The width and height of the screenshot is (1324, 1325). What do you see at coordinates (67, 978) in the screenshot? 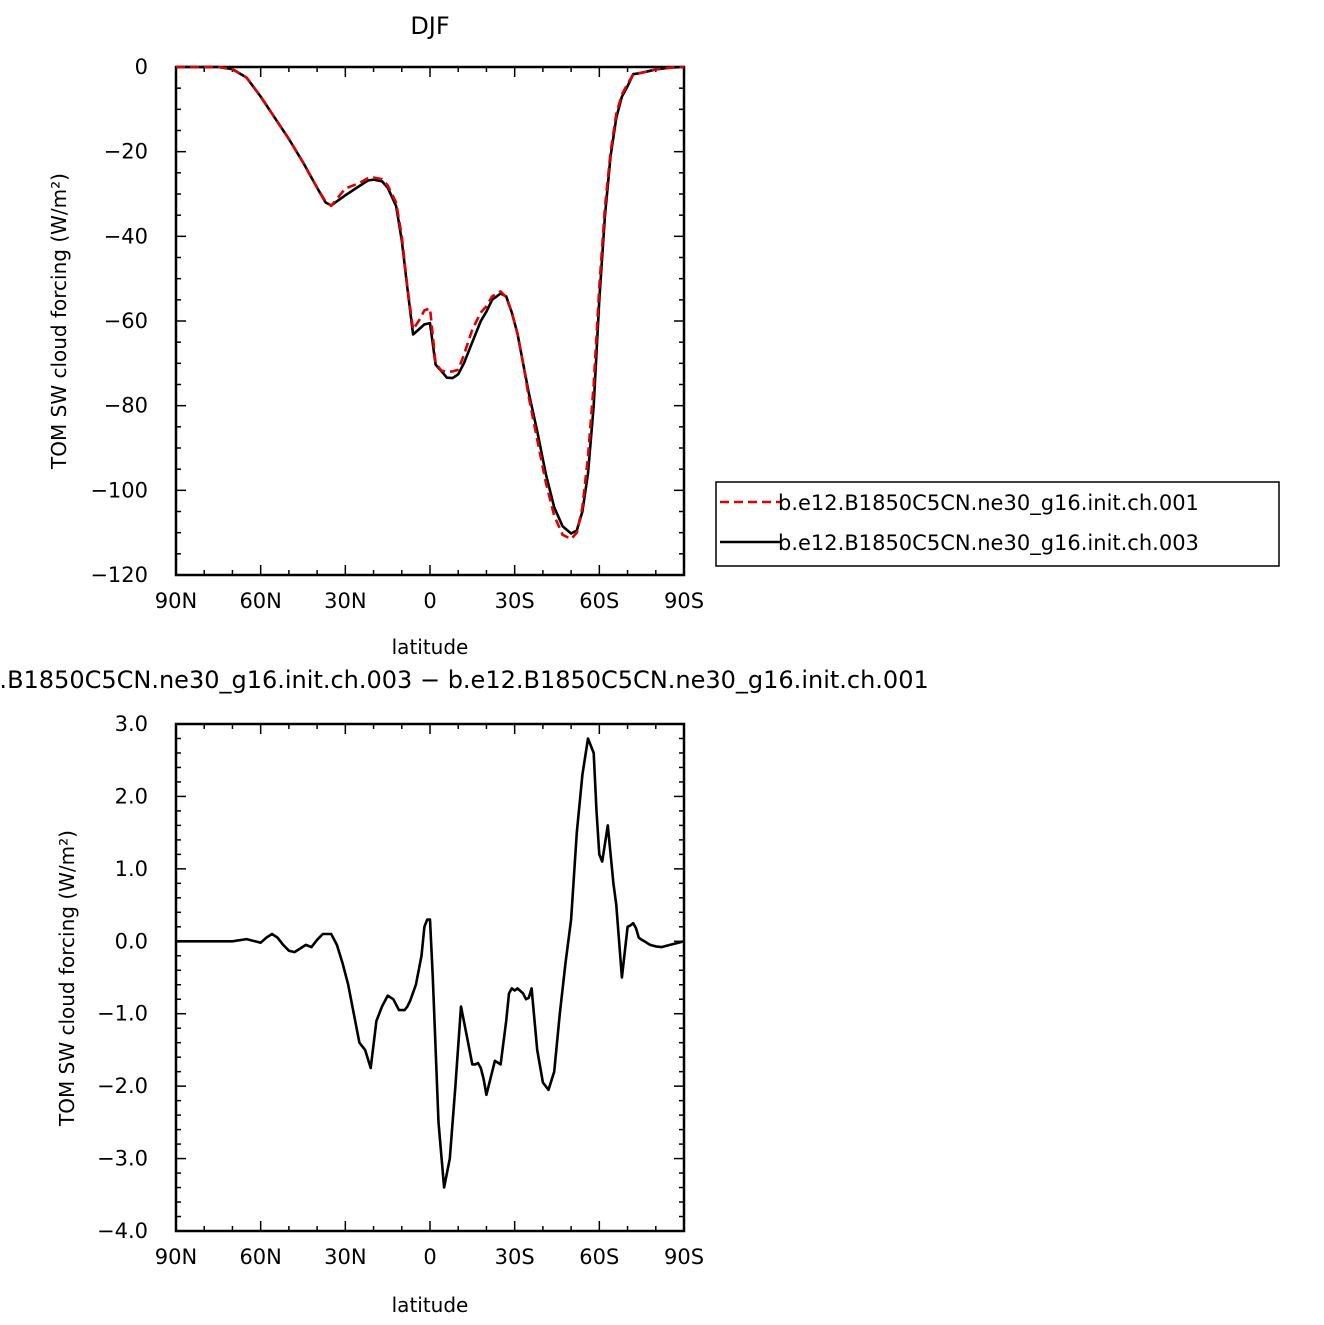
I see `bottom-y-axis-label: TOM SW cloud forcing (W/m²)` at bounding box center [67, 978].